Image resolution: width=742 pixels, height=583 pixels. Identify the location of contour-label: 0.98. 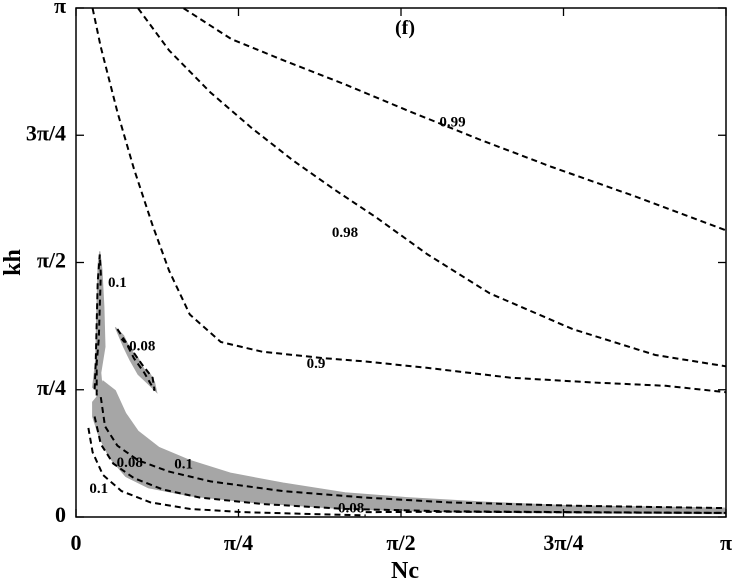
(345, 233).